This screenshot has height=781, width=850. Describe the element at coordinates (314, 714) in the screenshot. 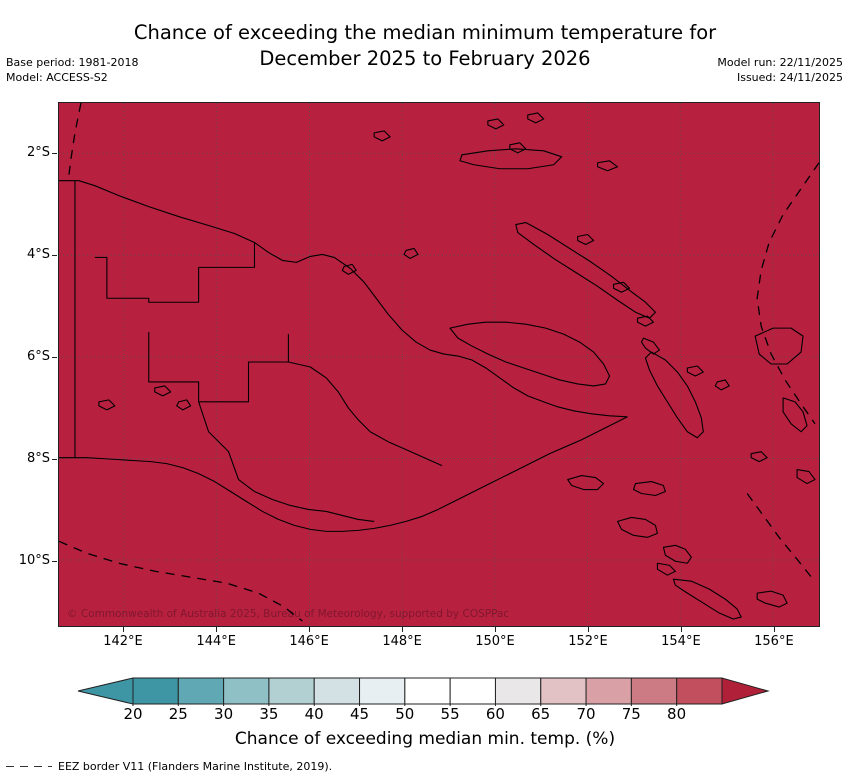

I see `colorbar-tick-label-40: 40` at that location.